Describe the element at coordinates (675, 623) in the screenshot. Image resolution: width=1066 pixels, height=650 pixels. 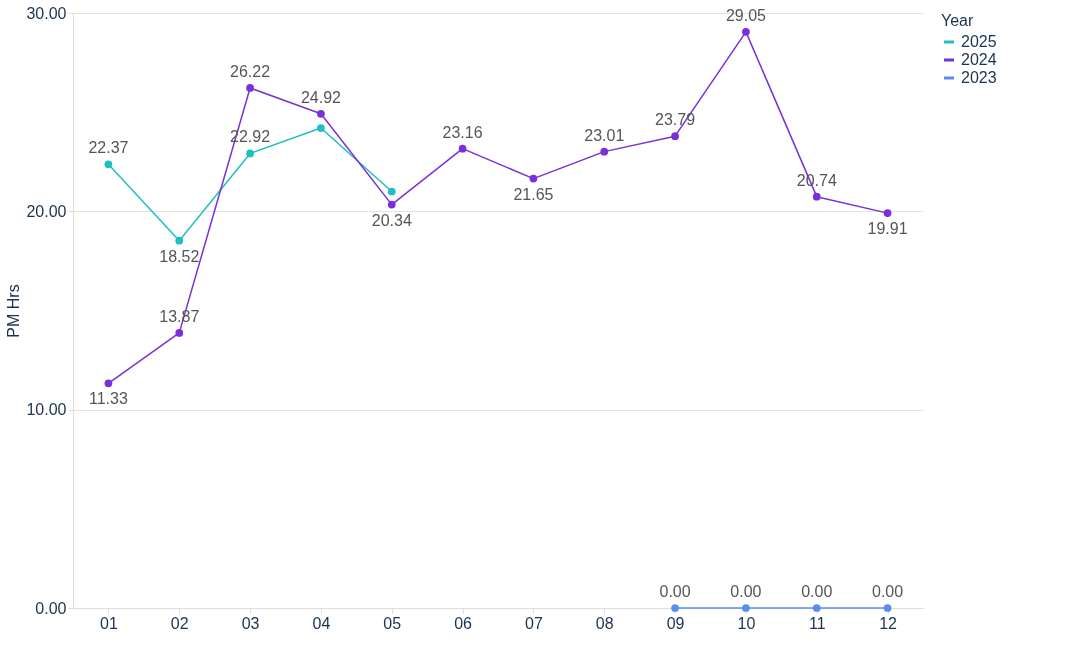
I see `x-tick-label: 09` at that location.